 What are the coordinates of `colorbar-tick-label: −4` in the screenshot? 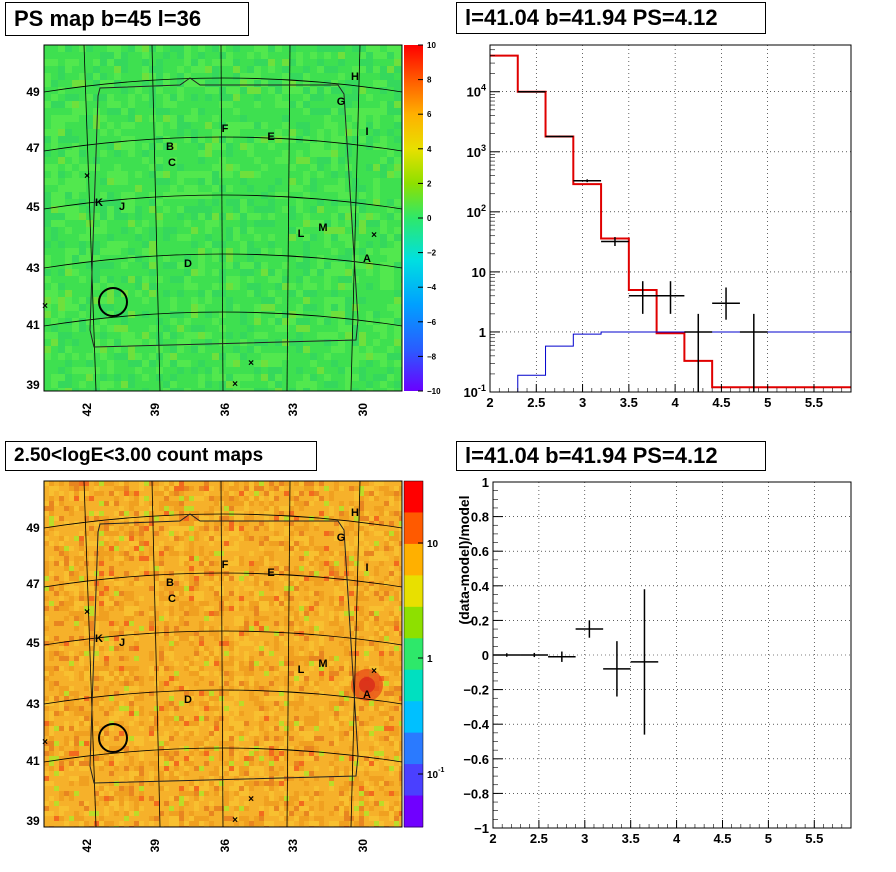 It's located at (432, 287).